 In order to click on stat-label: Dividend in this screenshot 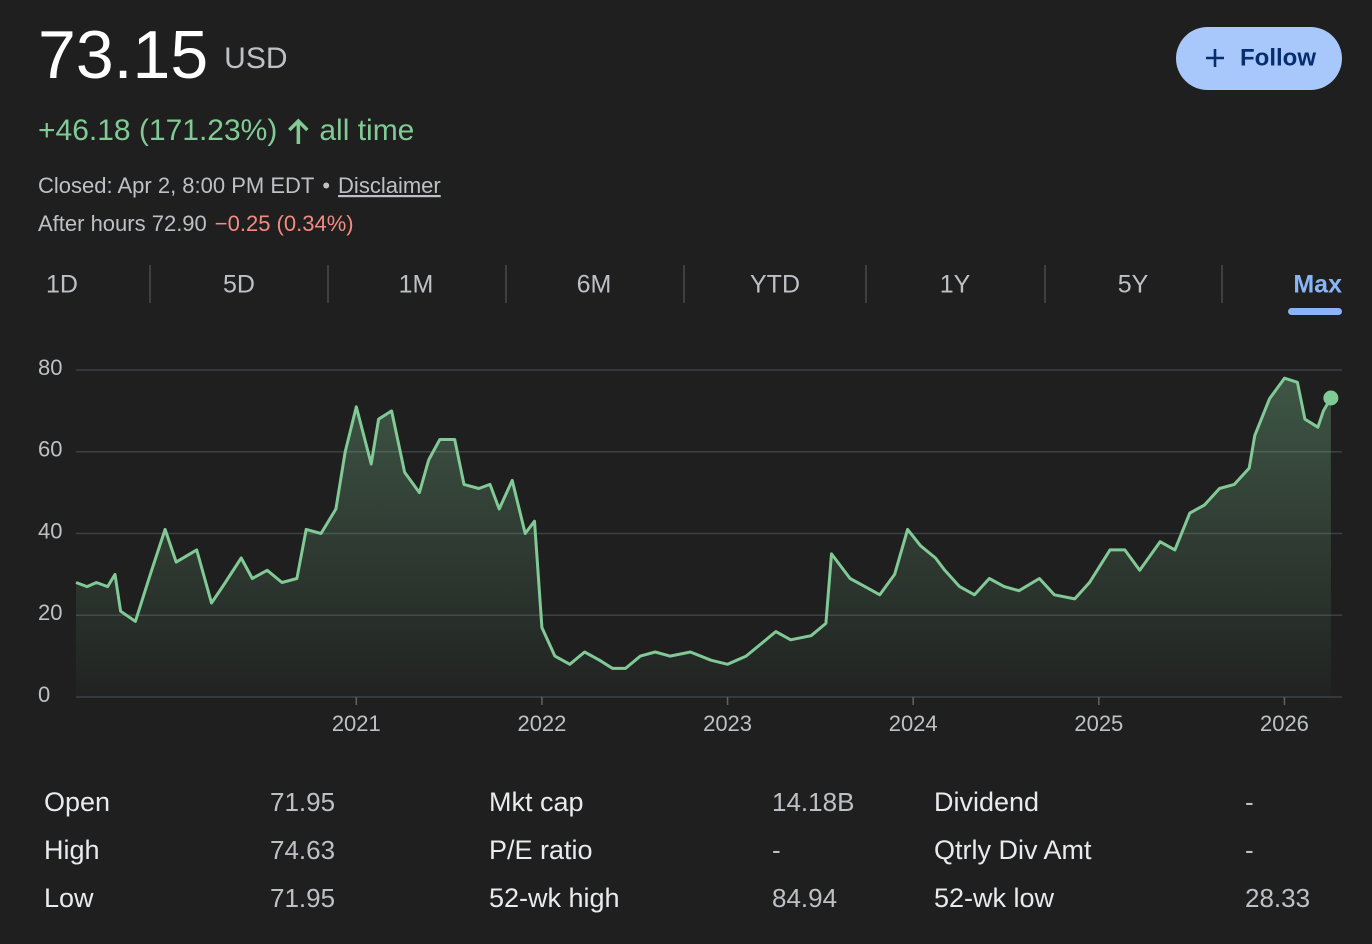, I will do `click(986, 802)`.